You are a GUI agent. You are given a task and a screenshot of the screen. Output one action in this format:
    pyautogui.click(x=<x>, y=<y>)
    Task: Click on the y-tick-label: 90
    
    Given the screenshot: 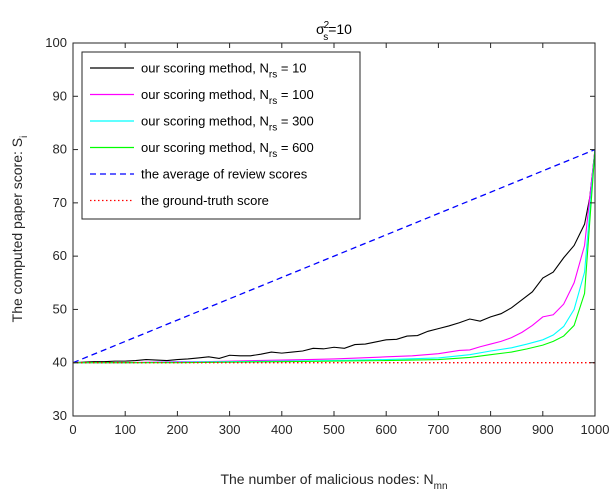 What is the action you would take?
    pyautogui.click(x=60, y=95)
    